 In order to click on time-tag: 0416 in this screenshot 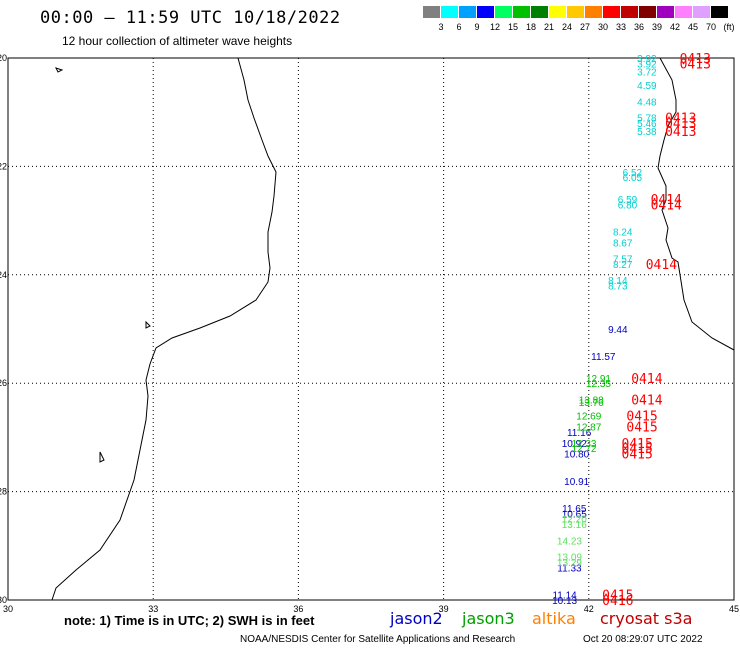, I will do `click(617, 601)`.